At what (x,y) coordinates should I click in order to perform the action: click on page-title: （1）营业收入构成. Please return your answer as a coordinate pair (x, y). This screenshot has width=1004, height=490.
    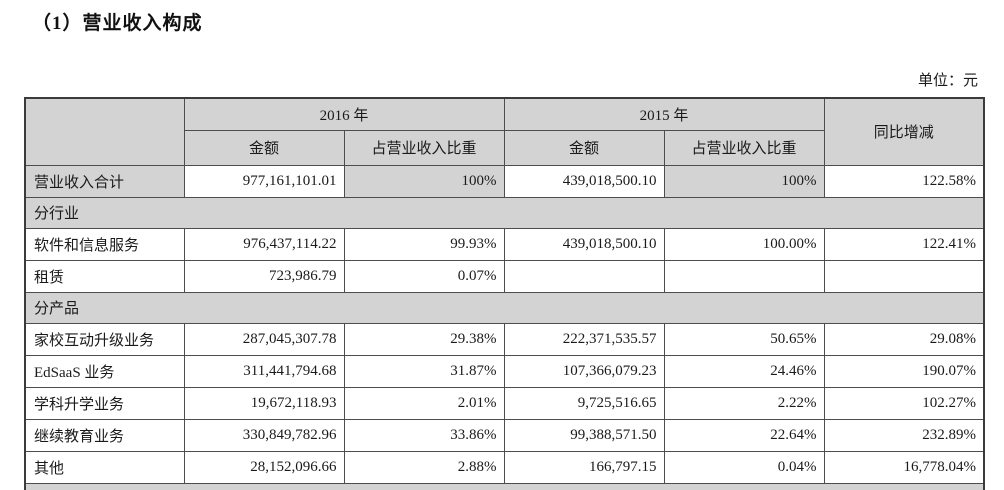
    Looking at the image, I should click on (117, 23).